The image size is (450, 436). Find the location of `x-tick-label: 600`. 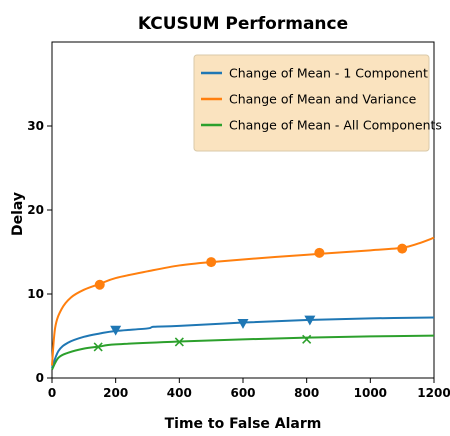

x-tick-label: 600 is located at coordinates (242, 393).